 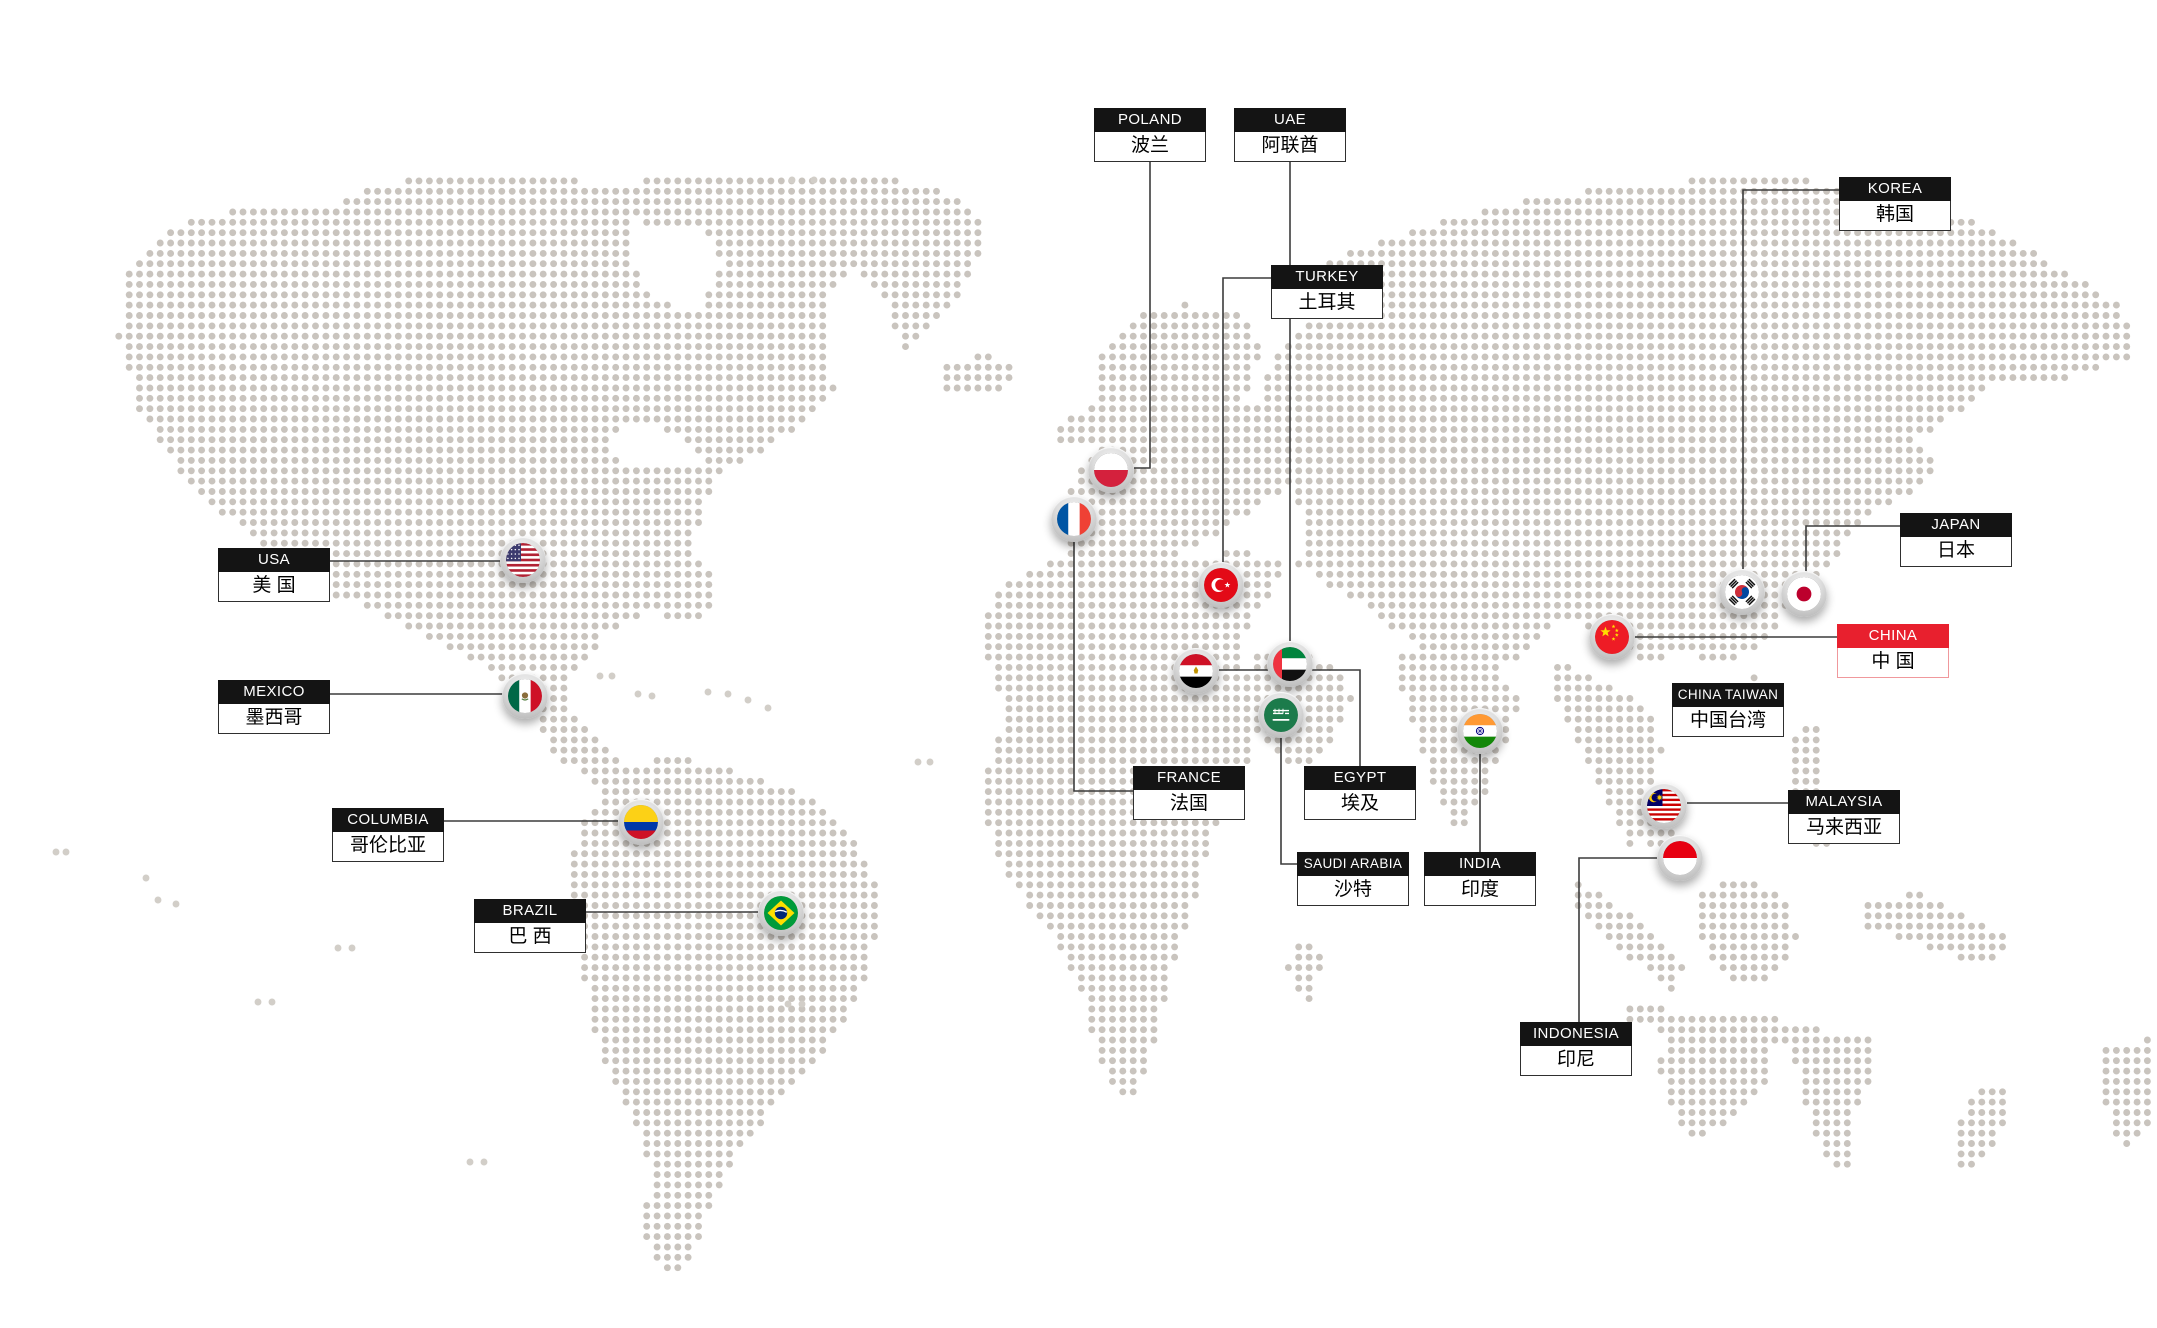 I want to click on connector-france, so click(x=1103, y=667).